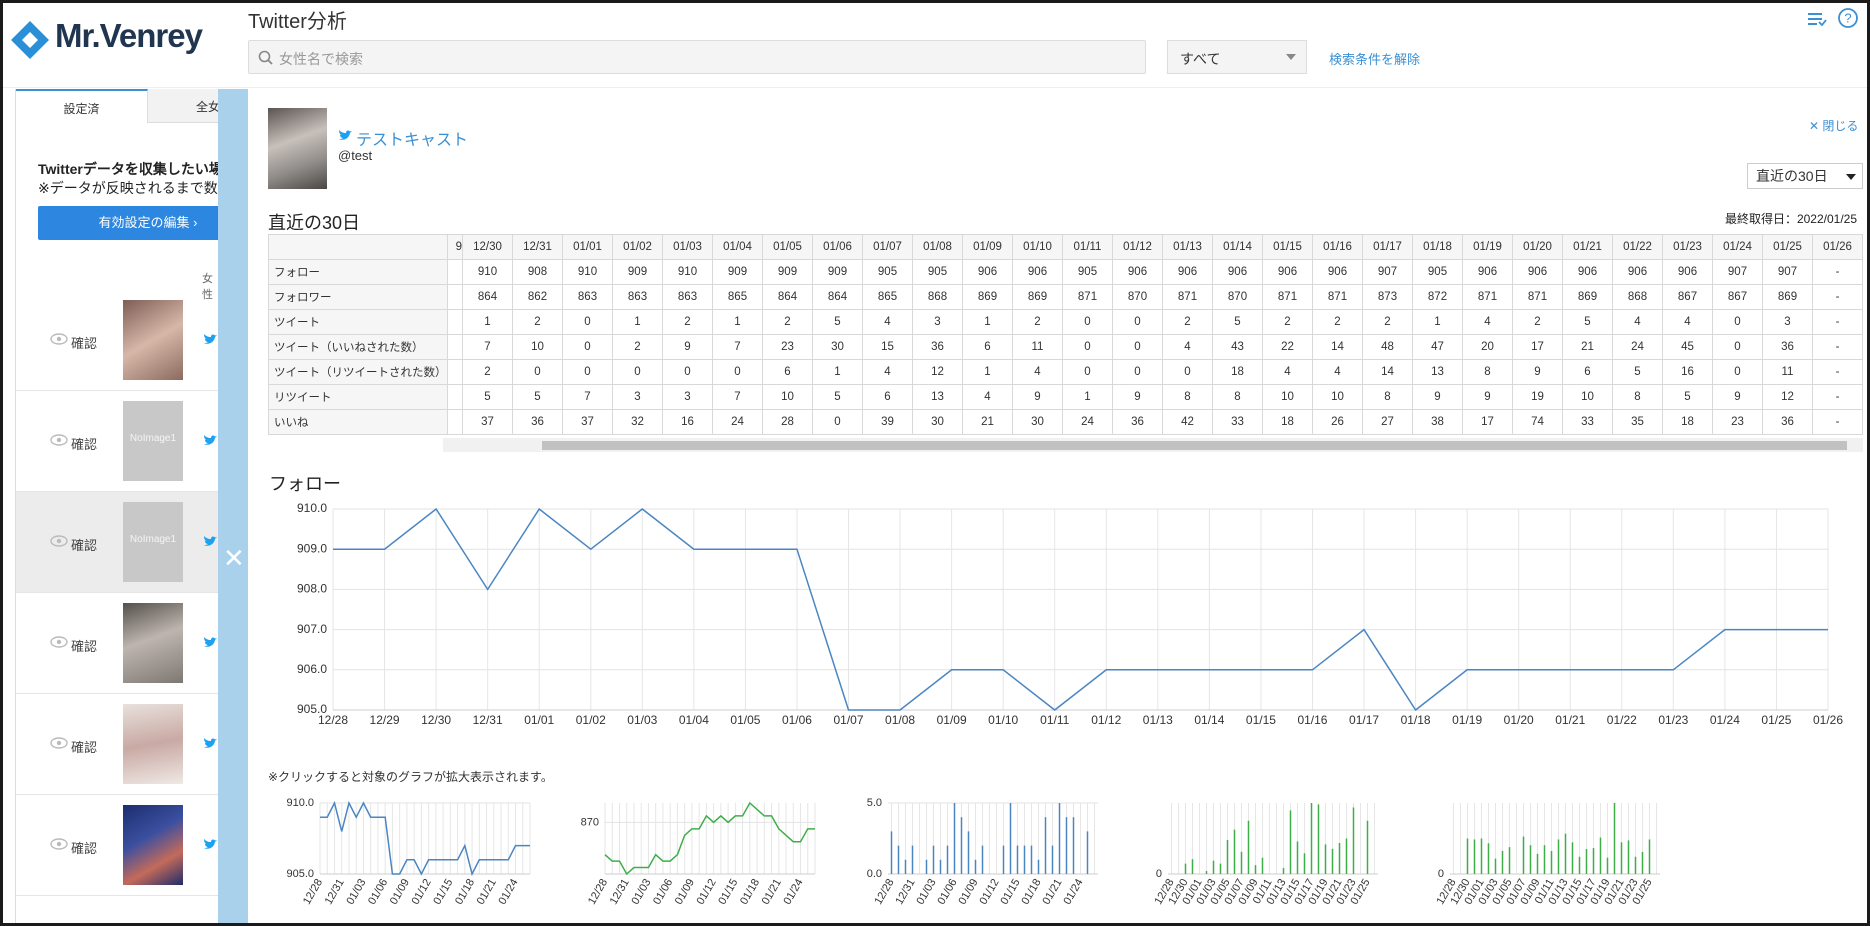 This screenshot has height=926, width=1870. Describe the element at coordinates (1194, 445) in the screenshot. I see `scroll-thumb` at that location.